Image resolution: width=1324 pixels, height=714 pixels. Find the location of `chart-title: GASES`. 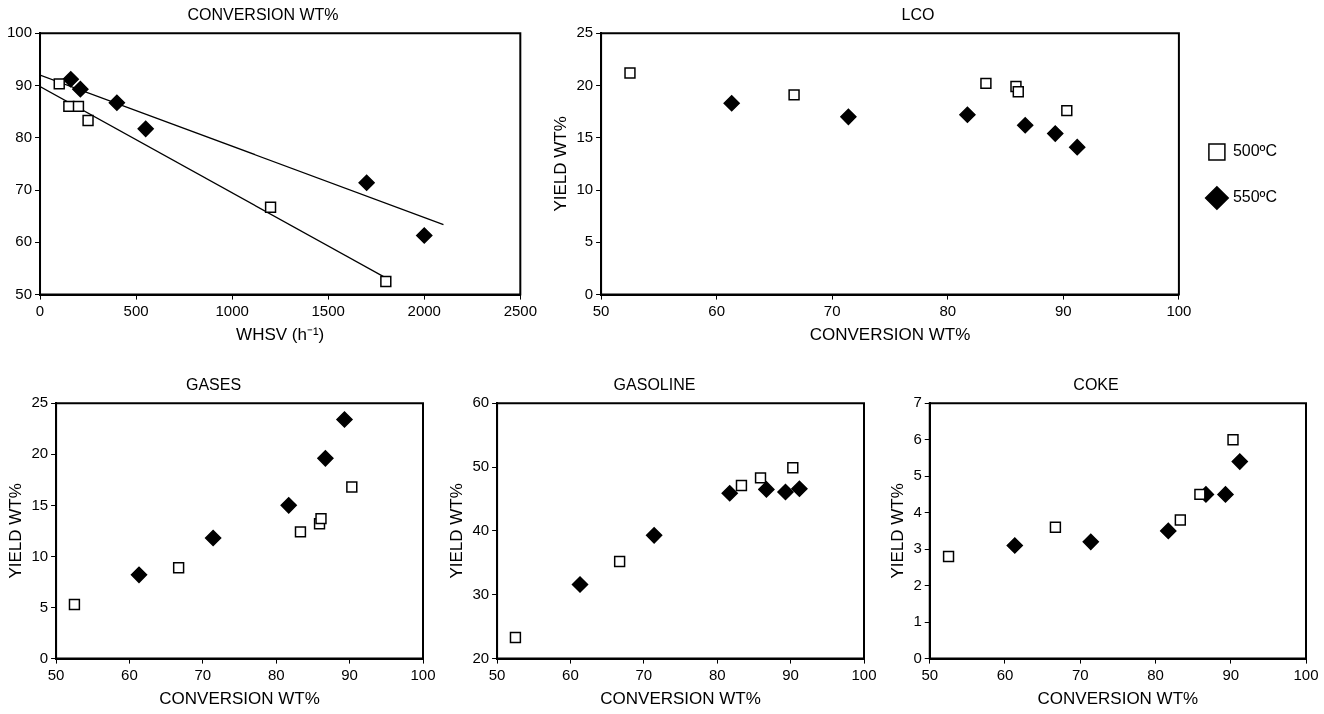

chart-title: GASES is located at coordinates (213, 385).